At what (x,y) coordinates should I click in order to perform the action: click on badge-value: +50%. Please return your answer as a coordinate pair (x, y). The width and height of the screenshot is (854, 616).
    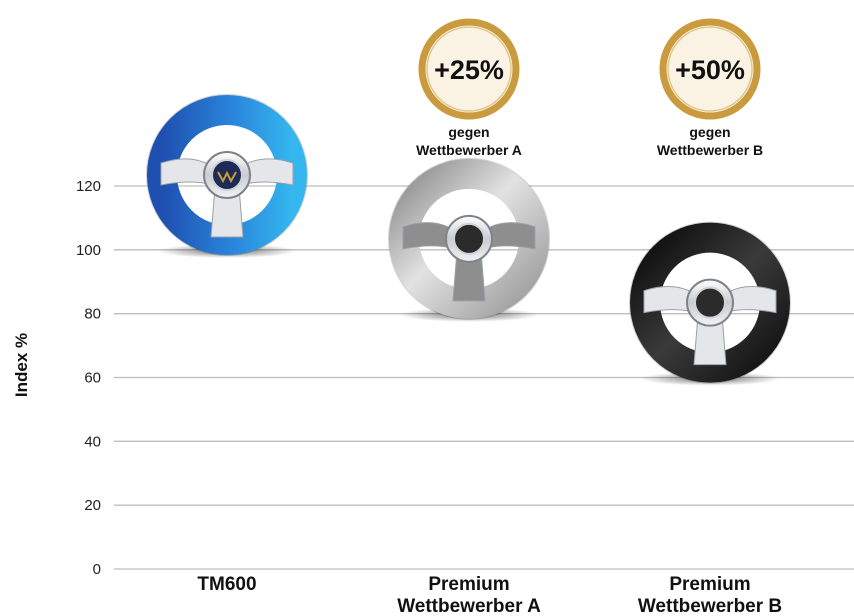
    Looking at the image, I should click on (710, 70).